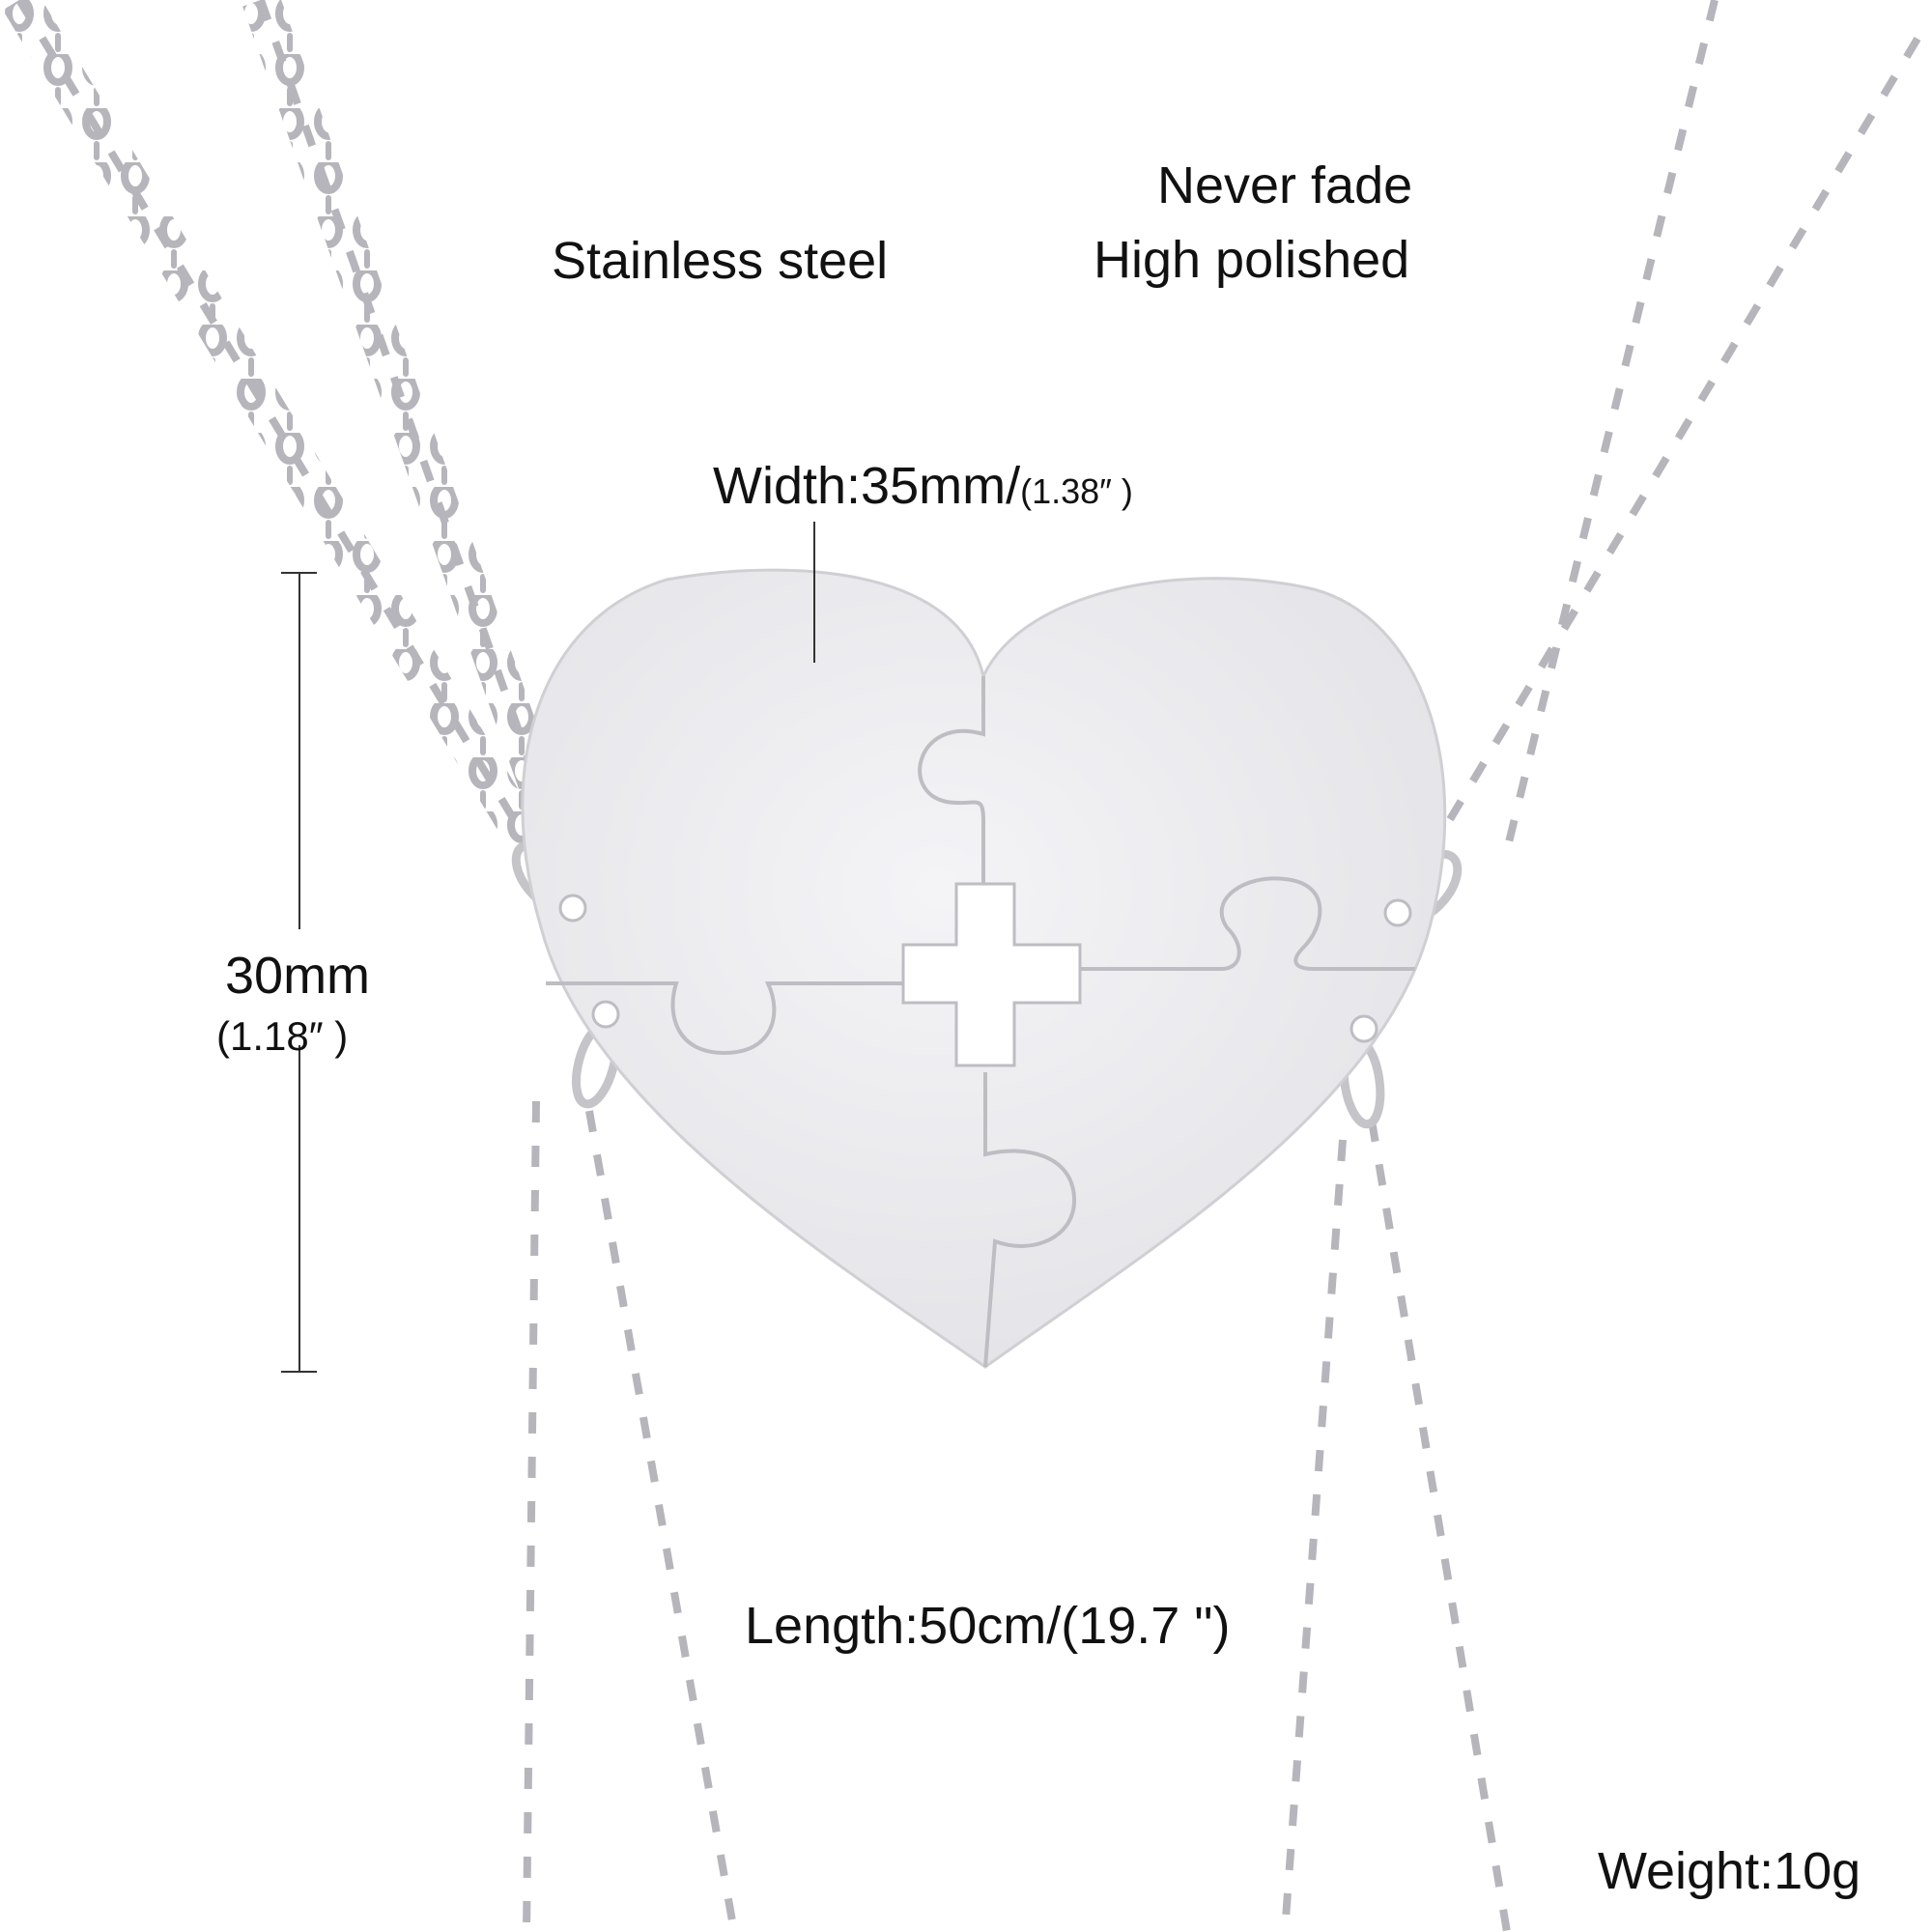  I want to click on weight-label: Weight:10g, so click(1729, 1871).